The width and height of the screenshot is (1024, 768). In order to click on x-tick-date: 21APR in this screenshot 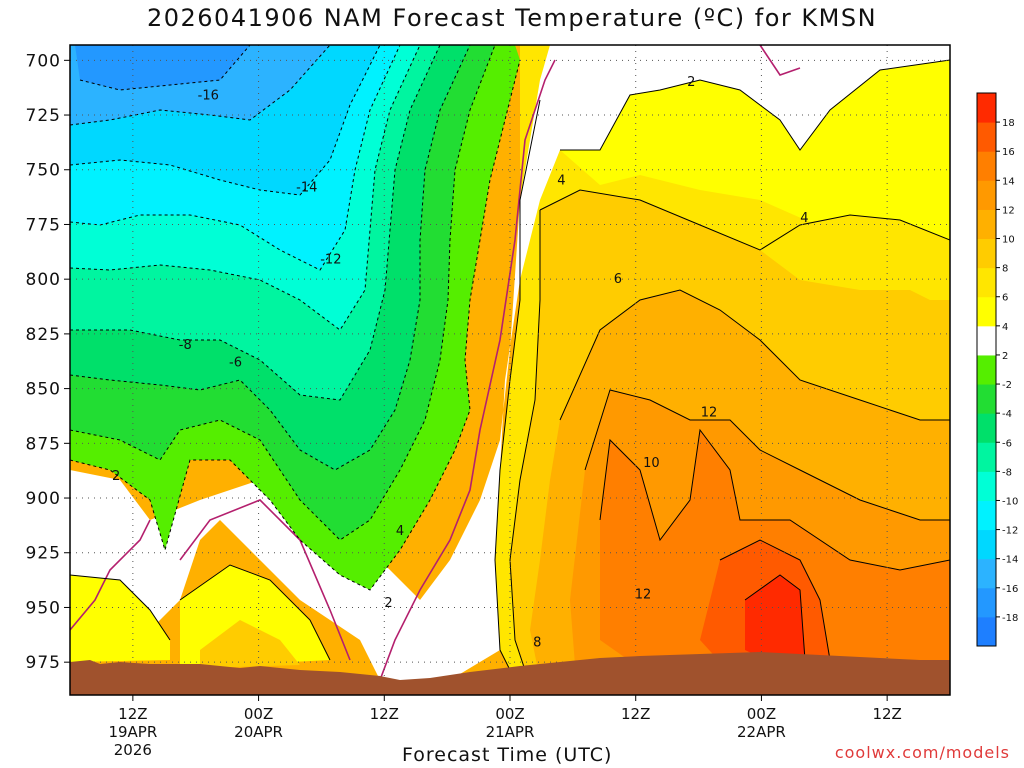, I will do `click(510, 732)`.